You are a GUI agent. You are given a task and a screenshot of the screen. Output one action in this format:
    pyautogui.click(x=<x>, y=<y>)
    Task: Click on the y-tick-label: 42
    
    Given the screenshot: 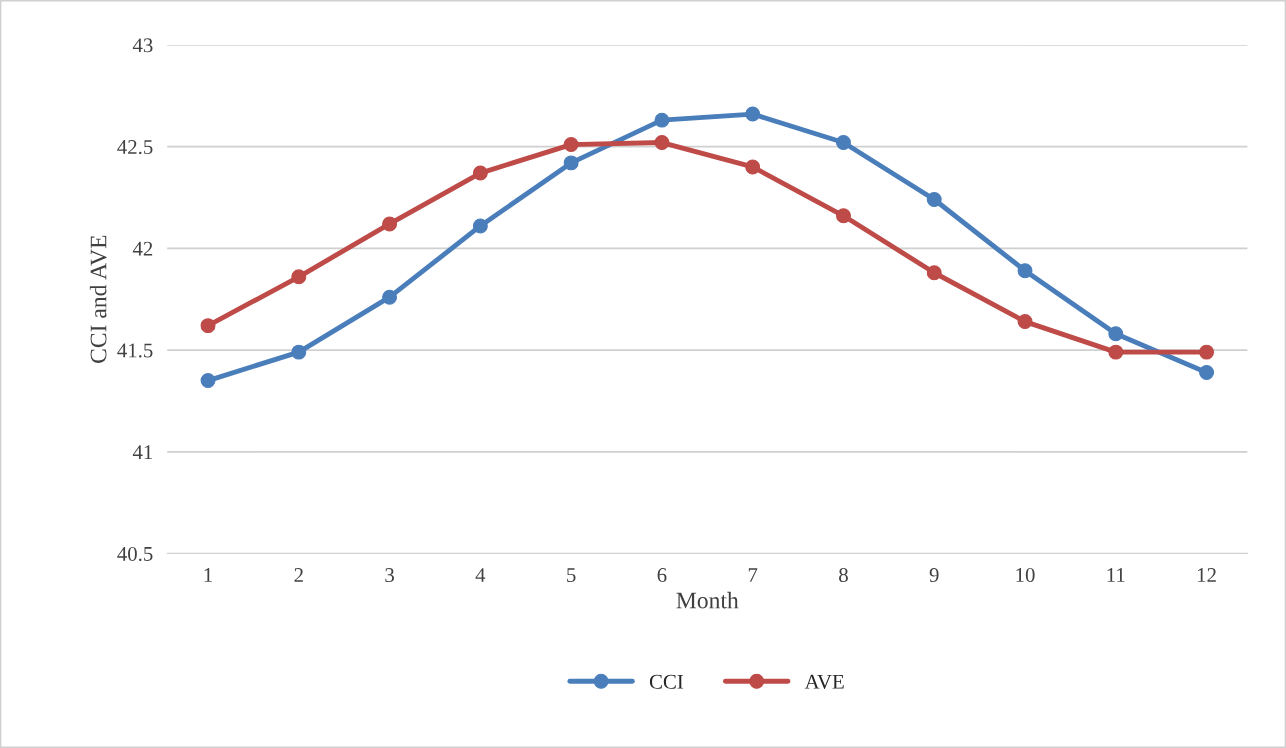 What is the action you would take?
    pyautogui.click(x=142, y=248)
    